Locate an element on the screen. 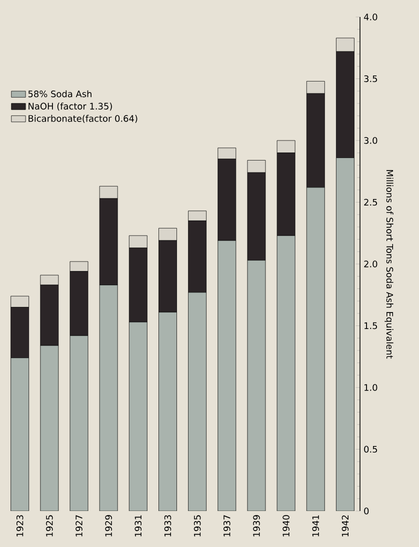  x-tick-label: 1942 is located at coordinates (345, 525).